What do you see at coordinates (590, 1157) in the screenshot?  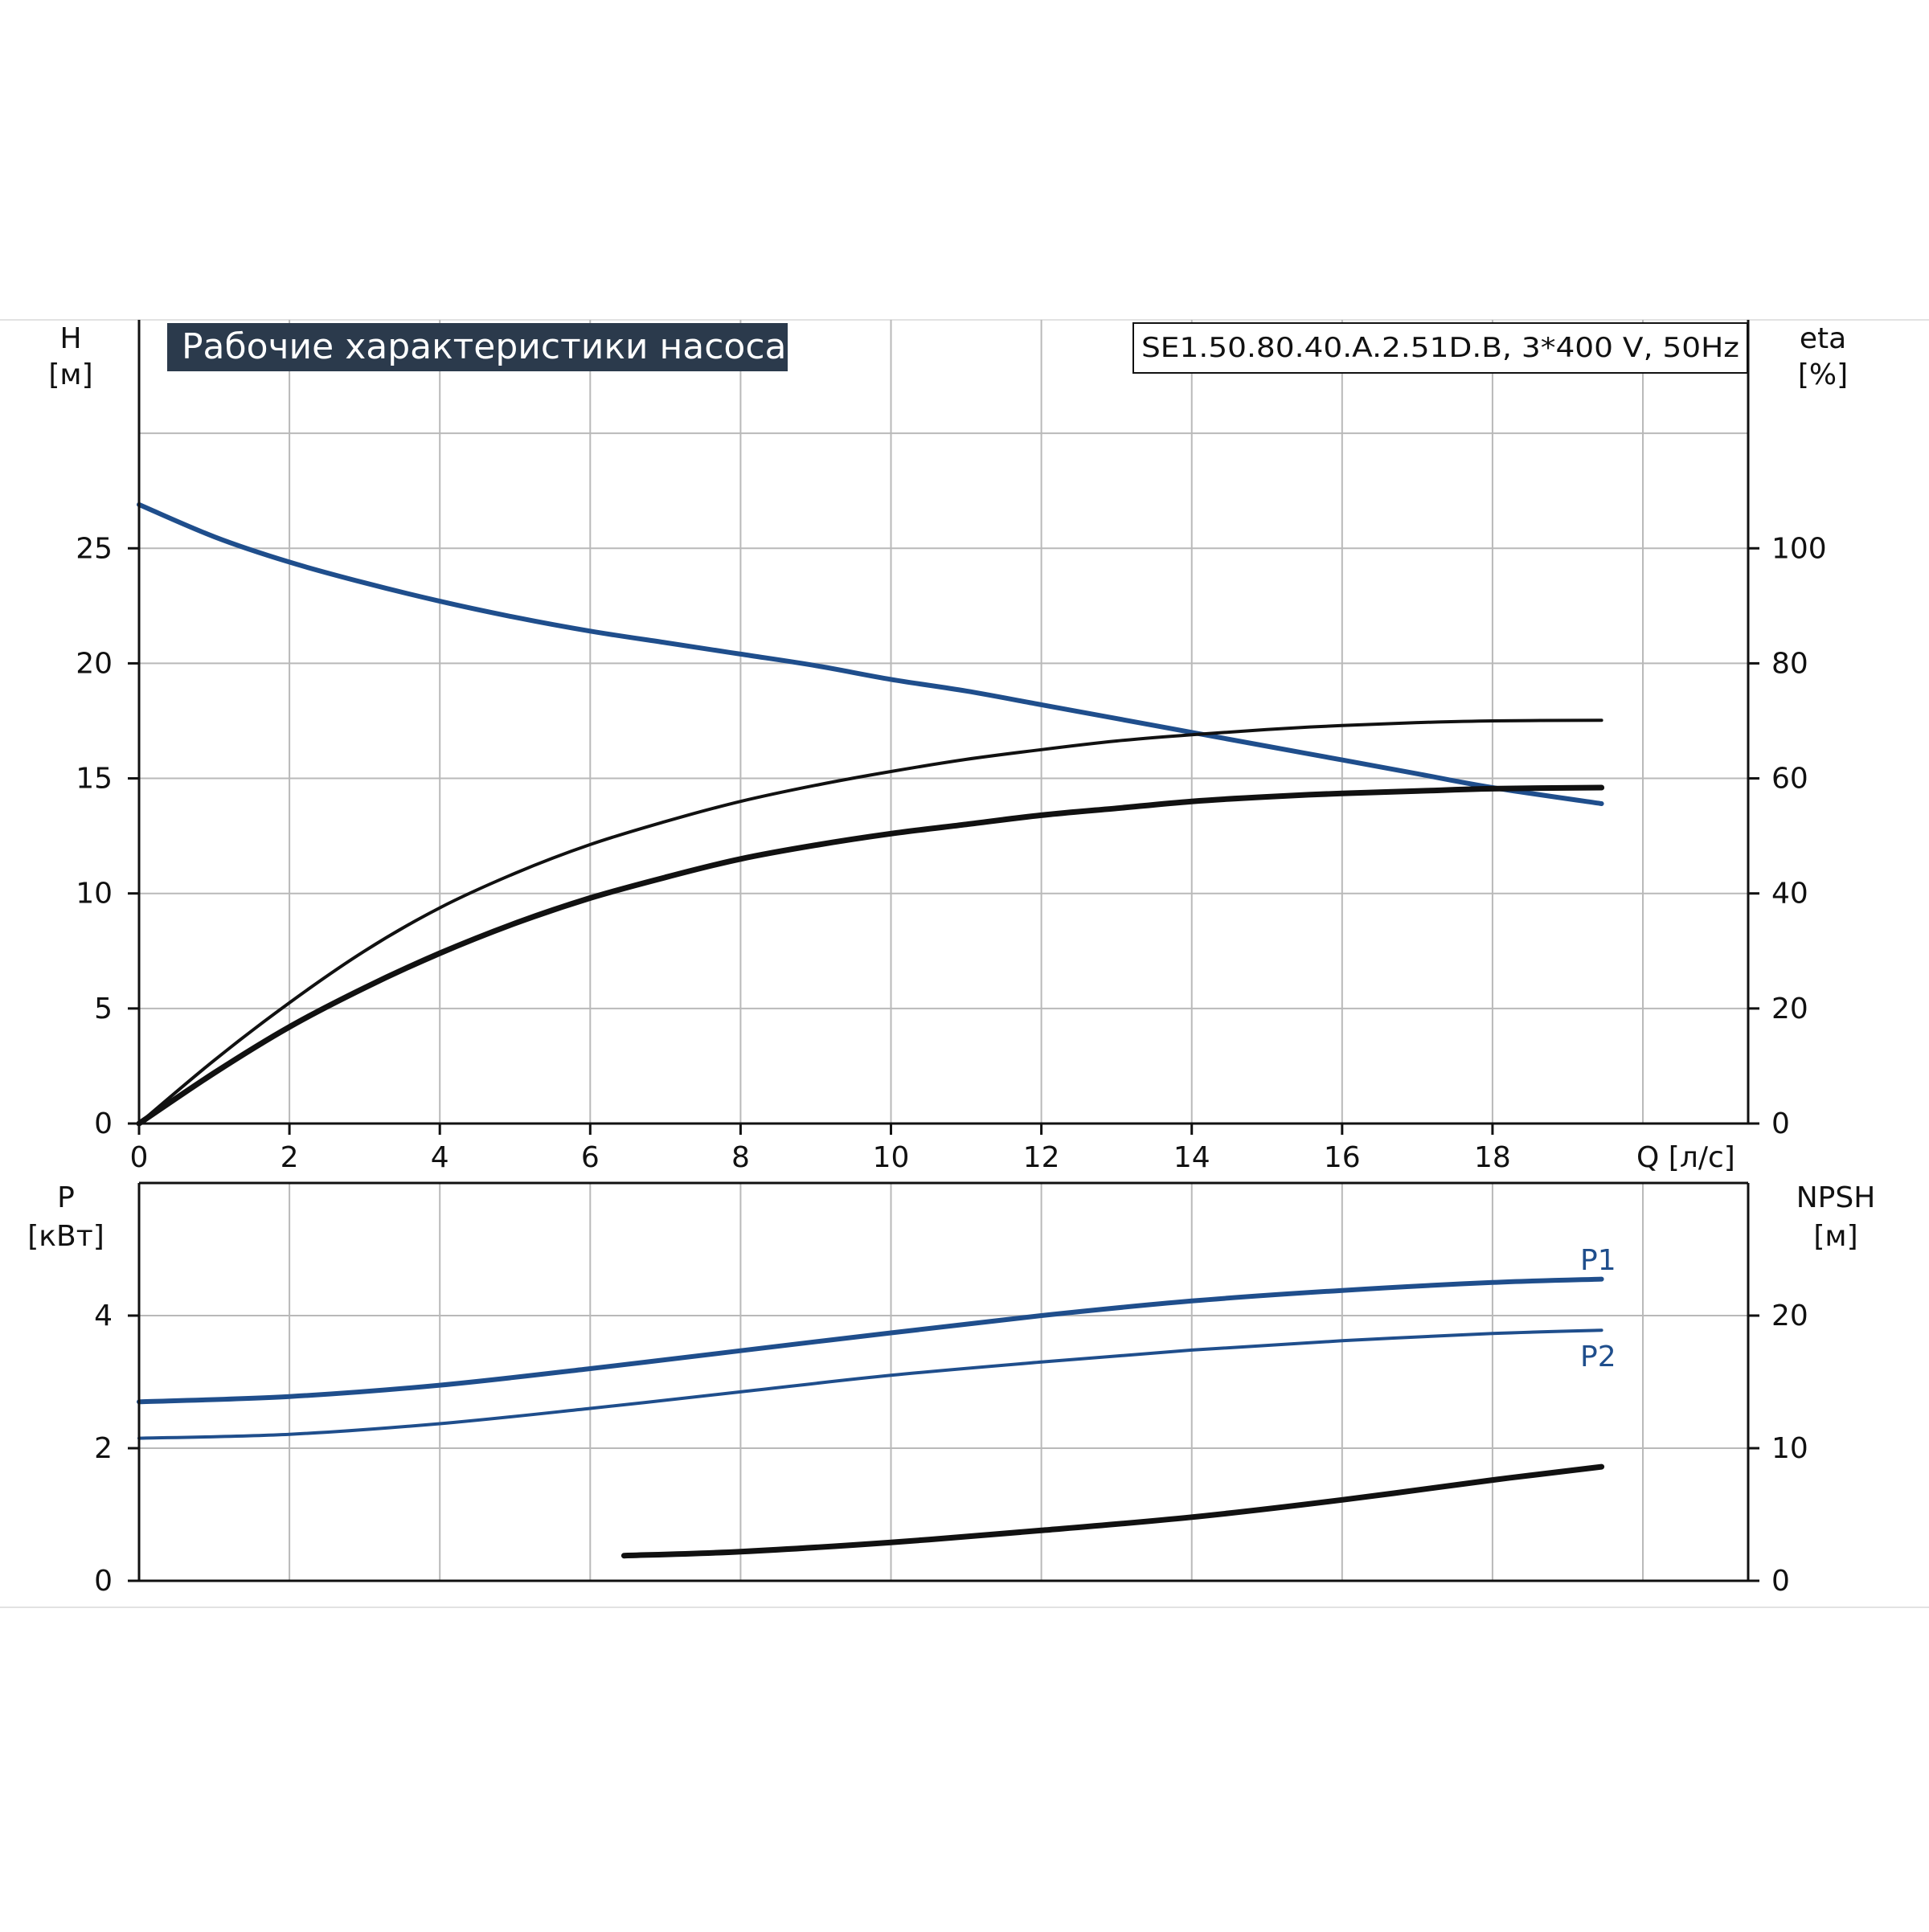 I see `x-tick-label-6: 6` at bounding box center [590, 1157].